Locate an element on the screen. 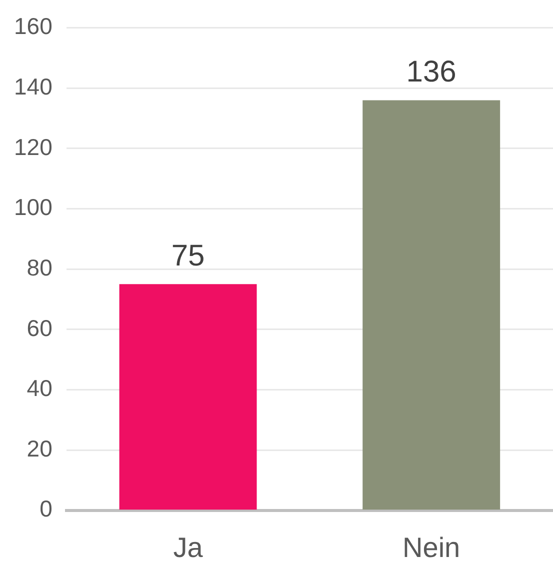 The height and width of the screenshot is (588, 553). y-tick-label: 100 is located at coordinates (33, 207).